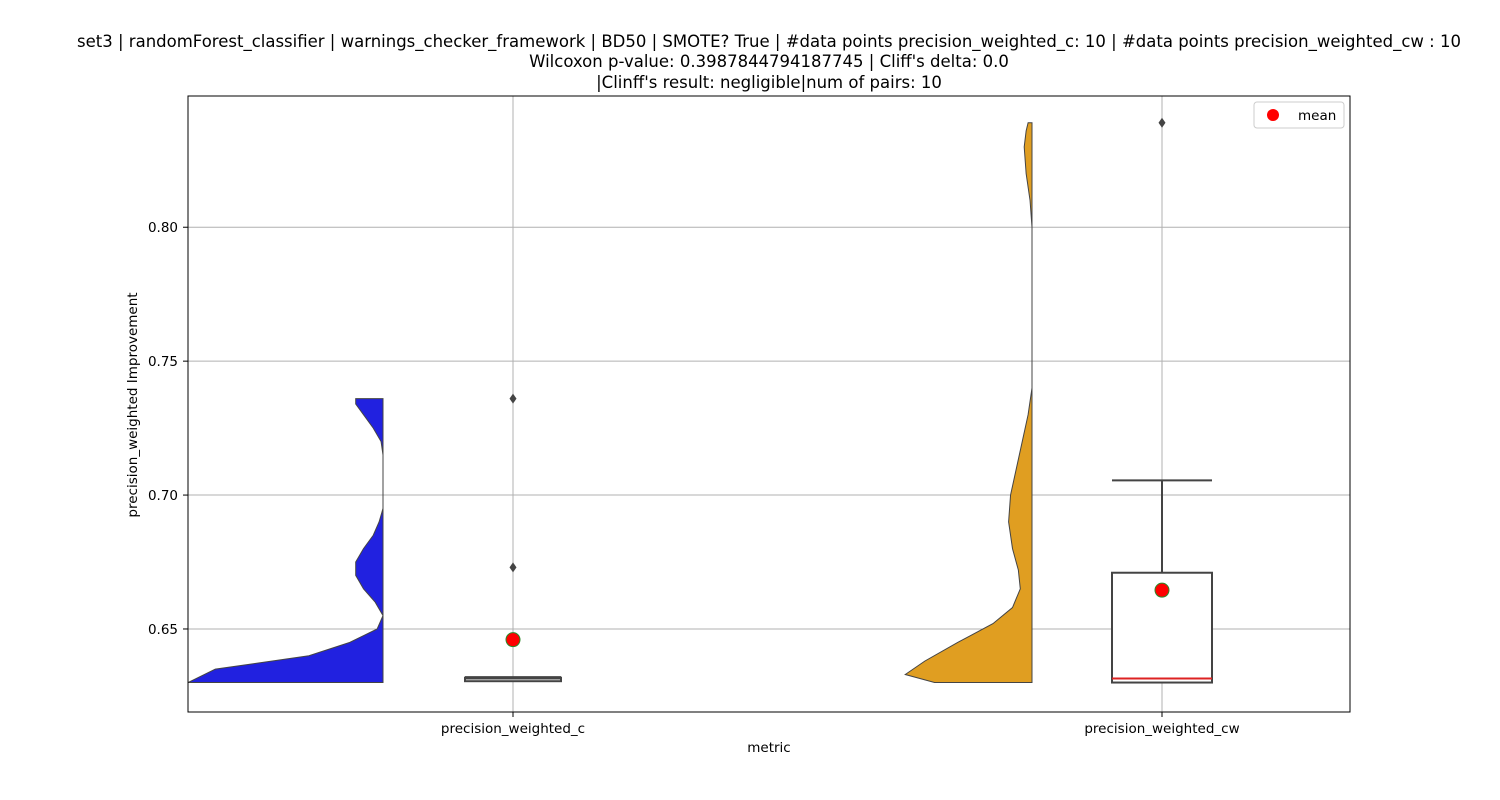 Image resolution: width=1500 pixels, height=800 pixels. Describe the element at coordinates (163, 496) in the screenshot. I see `y-tick-label: 0.70` at that location.